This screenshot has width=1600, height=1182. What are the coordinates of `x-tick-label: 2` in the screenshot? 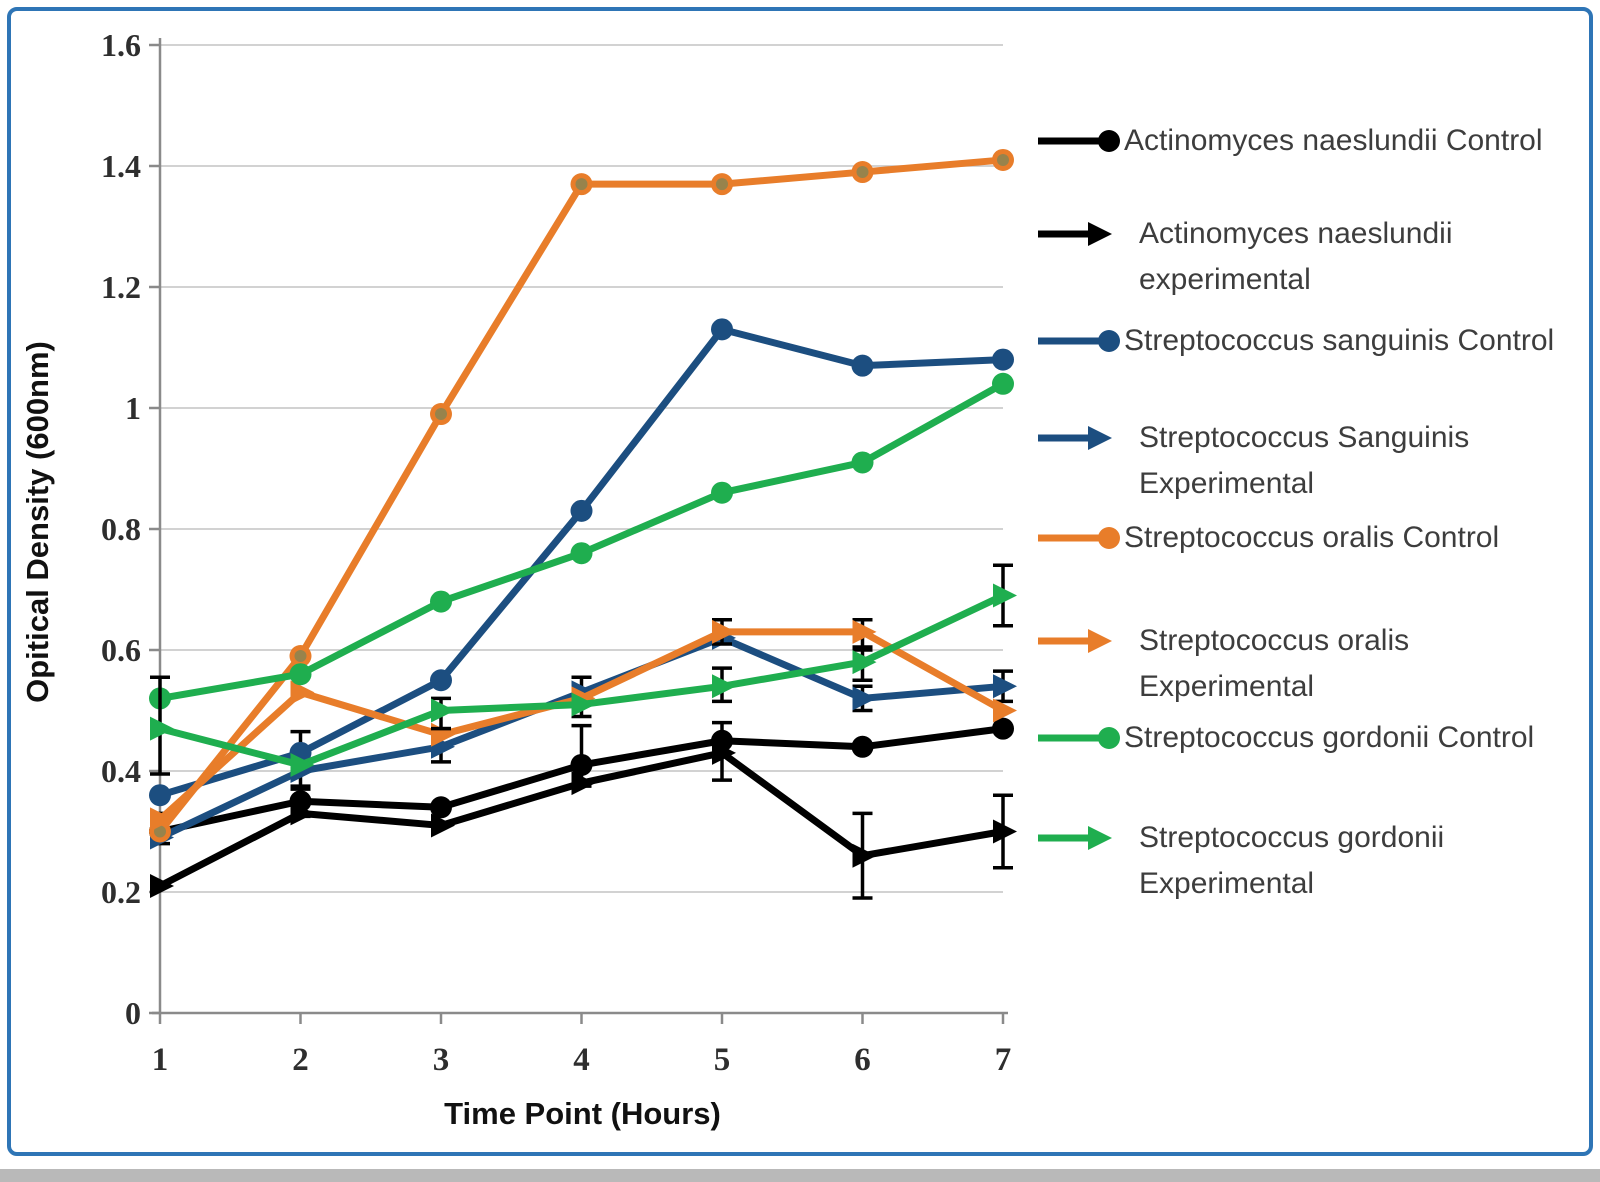 It's located at (300, 1060).